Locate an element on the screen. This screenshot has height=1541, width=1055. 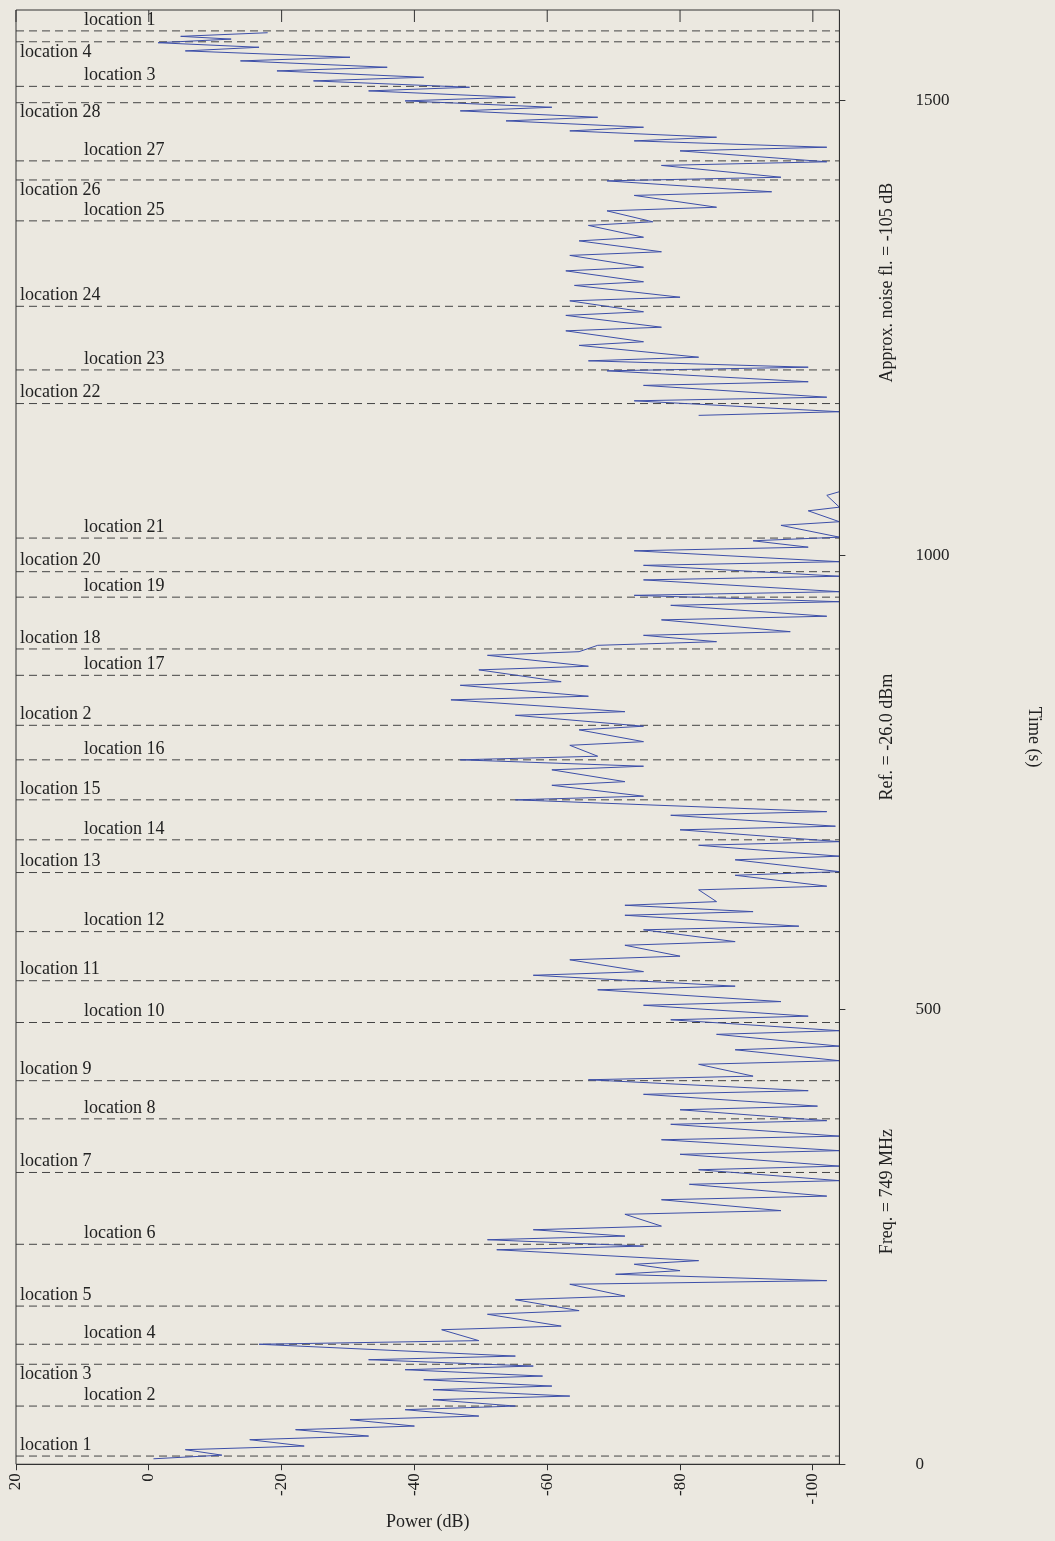
x-tick-label: -80 is located at coordinates (679, 1484).